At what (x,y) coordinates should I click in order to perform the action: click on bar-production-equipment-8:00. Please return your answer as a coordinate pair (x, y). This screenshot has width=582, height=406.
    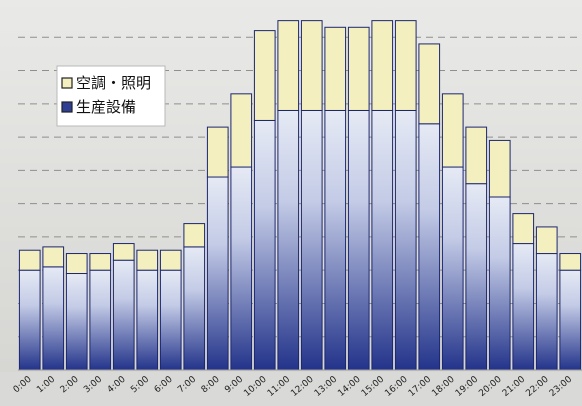
    Looking at the image, I should click on (217, 273).